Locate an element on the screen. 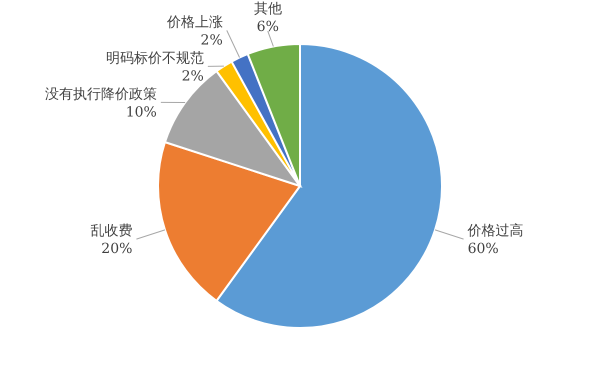 Image resolution: width=600 pixels, height=371 pixels. slice-label: 明码标价不规范 is located at coordinates (155, 58).